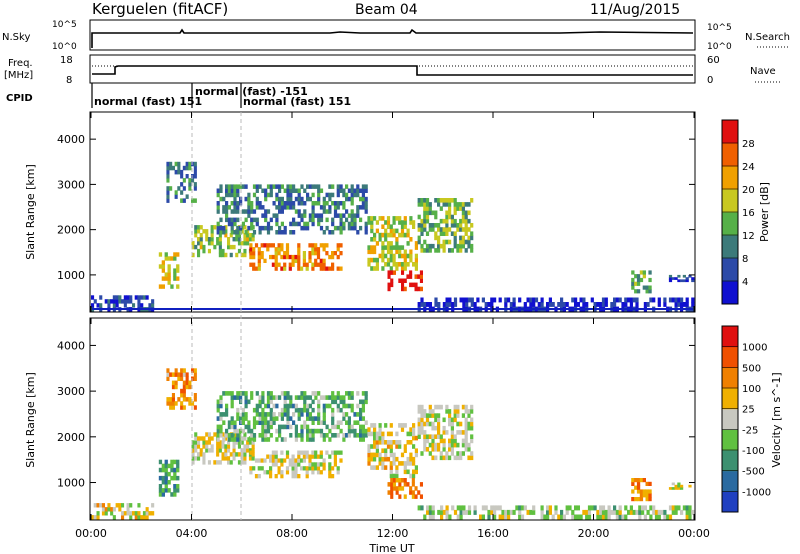  Describe the element at coordinates (292, 533) in the screenshot. I see `time-tick-label: 08:00` at that location.